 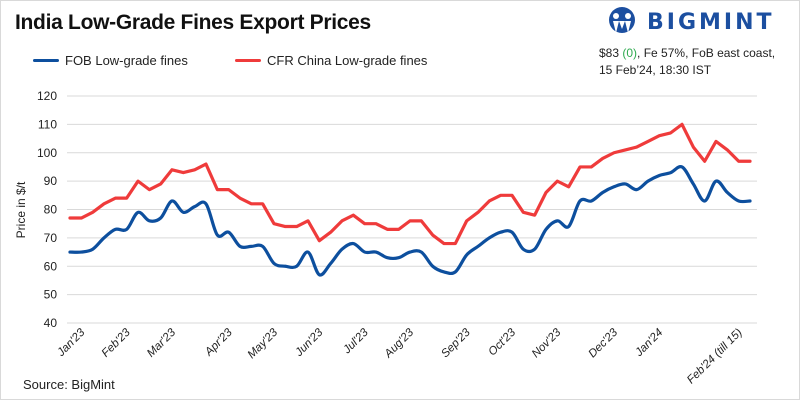 I want to click on info-change: (0), so click(x=630, y=53).